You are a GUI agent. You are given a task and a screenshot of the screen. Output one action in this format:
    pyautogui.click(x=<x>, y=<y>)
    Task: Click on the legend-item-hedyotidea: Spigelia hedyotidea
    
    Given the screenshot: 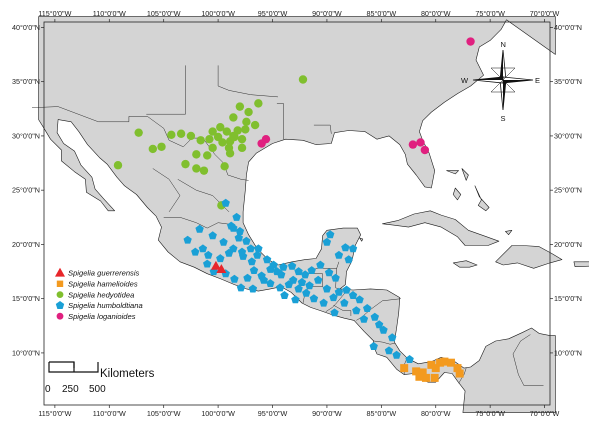 What is the action you would take?
    pyautogui.click(x=95, y=294)
    